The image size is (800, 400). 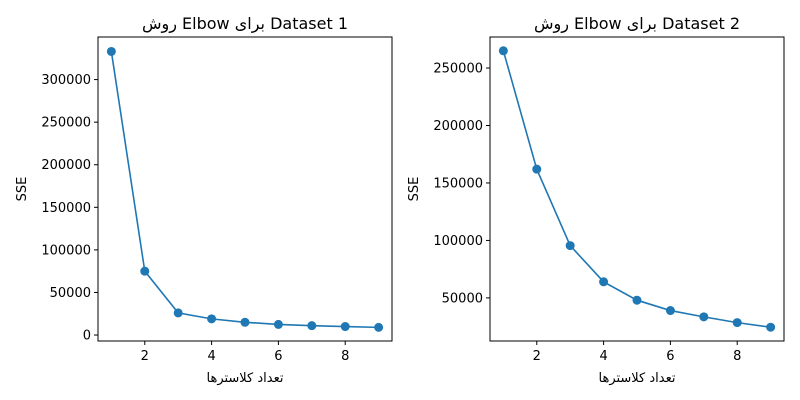 I want to click on chart-title: روش Elbow برای Dataset 1, so click(x=245, y=24).